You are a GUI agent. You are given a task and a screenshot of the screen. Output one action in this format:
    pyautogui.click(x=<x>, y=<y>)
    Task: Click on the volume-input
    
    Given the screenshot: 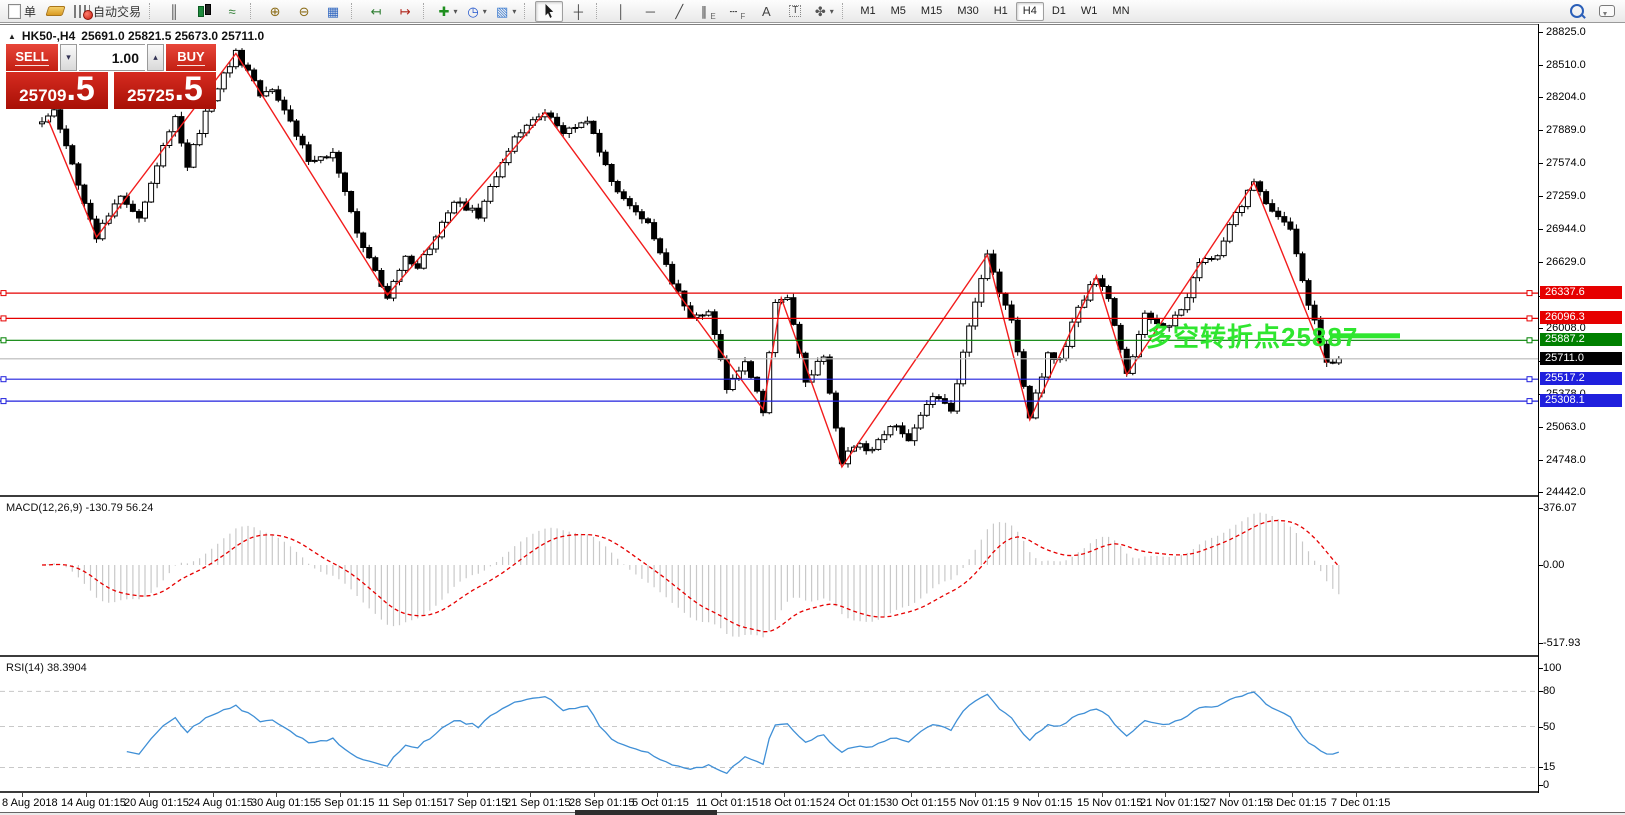 What is the action you would take?
    pyautogui.click(x=112, y=57)
    